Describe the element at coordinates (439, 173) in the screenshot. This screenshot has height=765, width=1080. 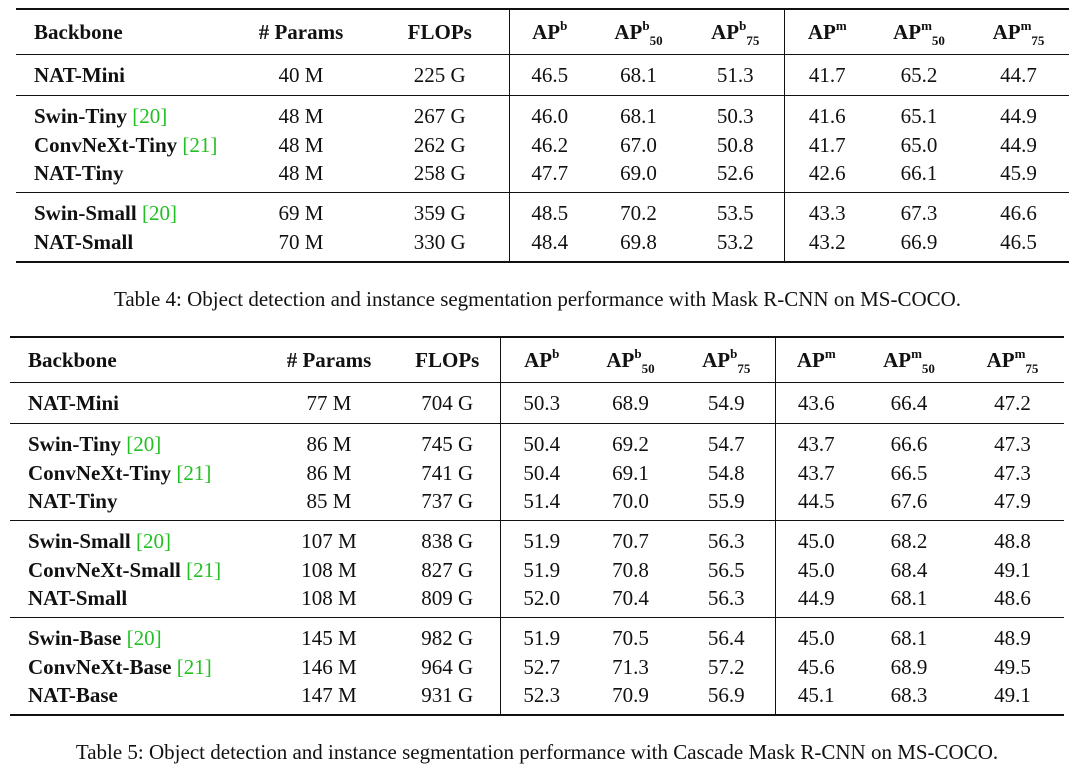
I see `flops-cell: 258 G` at that location.